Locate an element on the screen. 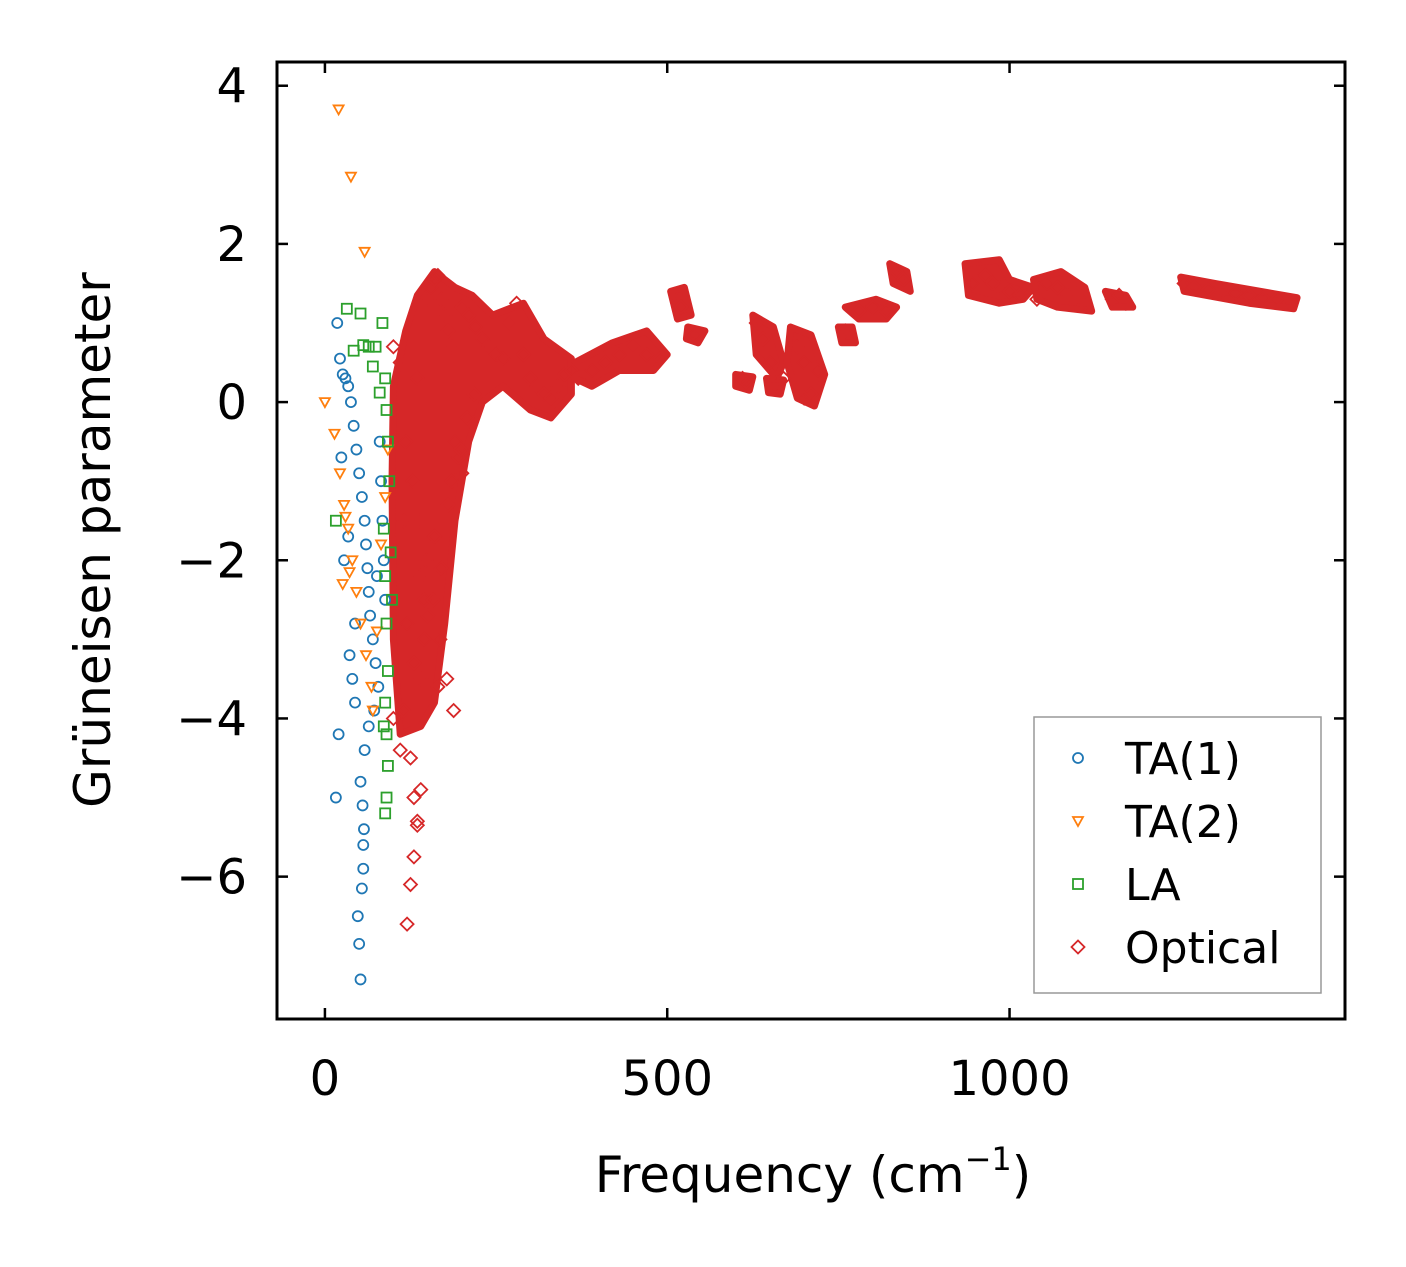 The height and width of the screenshot is (1267, 1406). legend-box is located at coordinates (1177, 855).